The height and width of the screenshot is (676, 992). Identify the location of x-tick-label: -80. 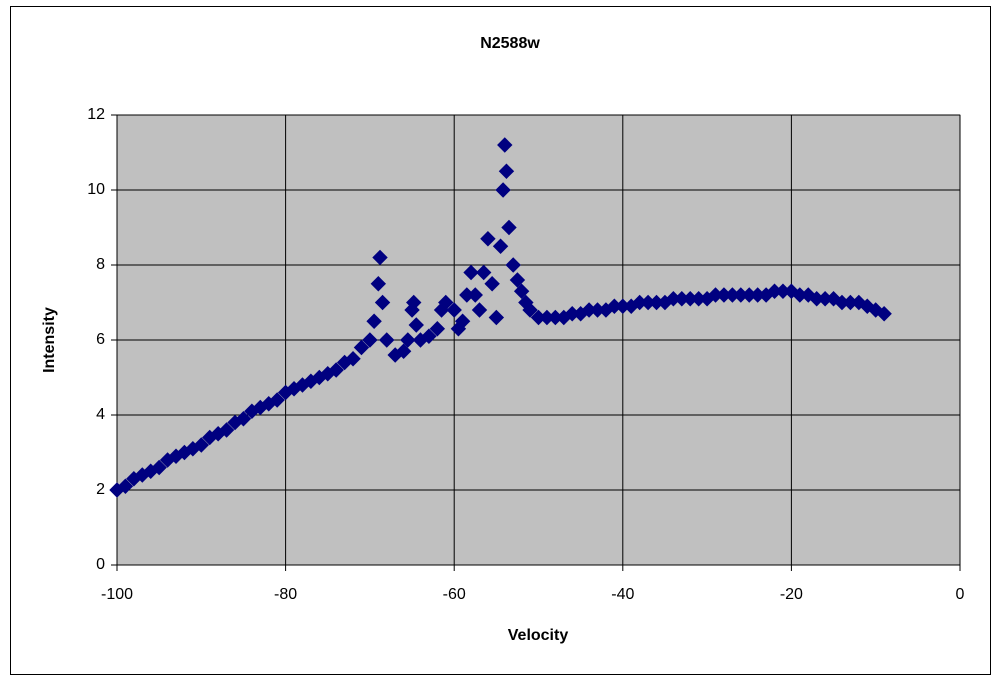
(285, 594).